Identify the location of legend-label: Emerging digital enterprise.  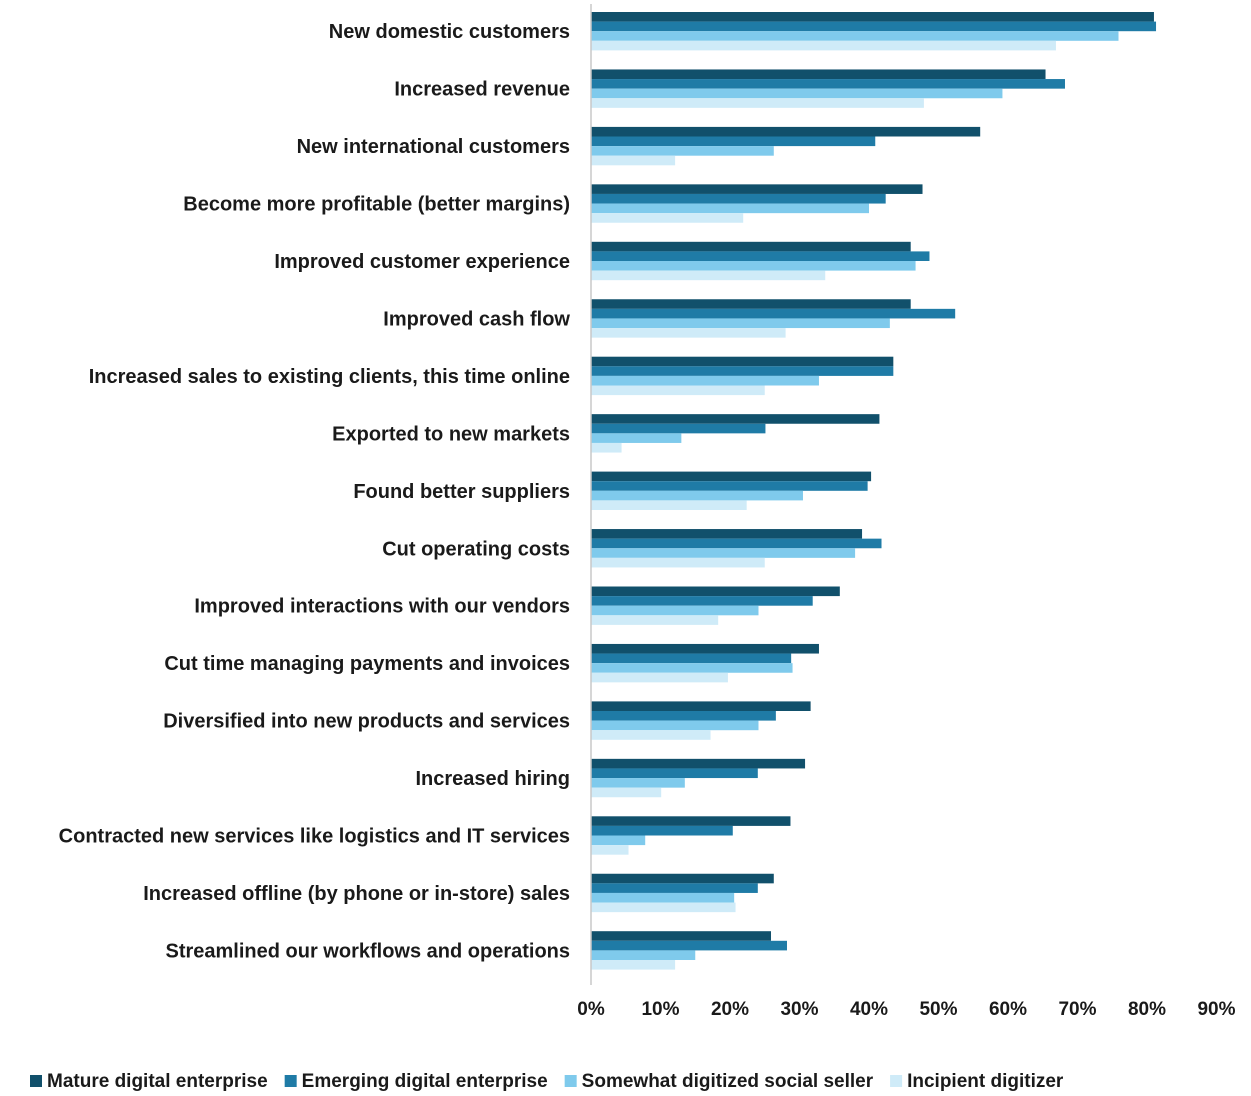
(425, 1081).